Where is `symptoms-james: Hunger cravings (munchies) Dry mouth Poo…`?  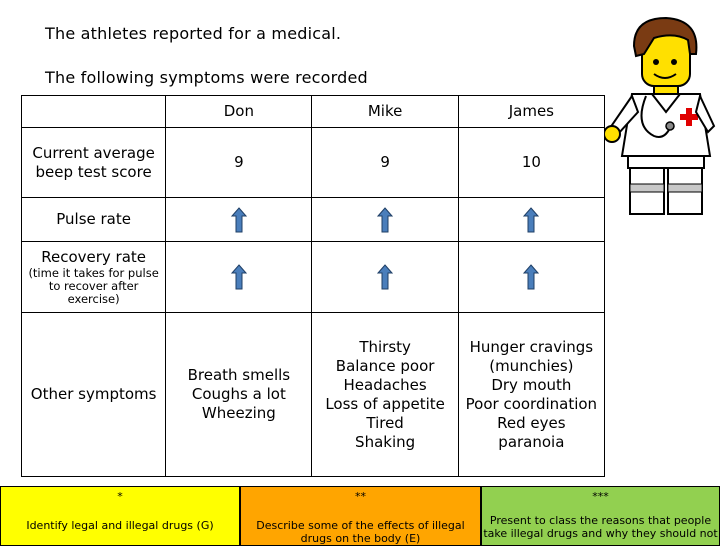
symptoms-james: Hunger cravings (munchies) Dry mouth Poo… is located at coordinates (531, 394).